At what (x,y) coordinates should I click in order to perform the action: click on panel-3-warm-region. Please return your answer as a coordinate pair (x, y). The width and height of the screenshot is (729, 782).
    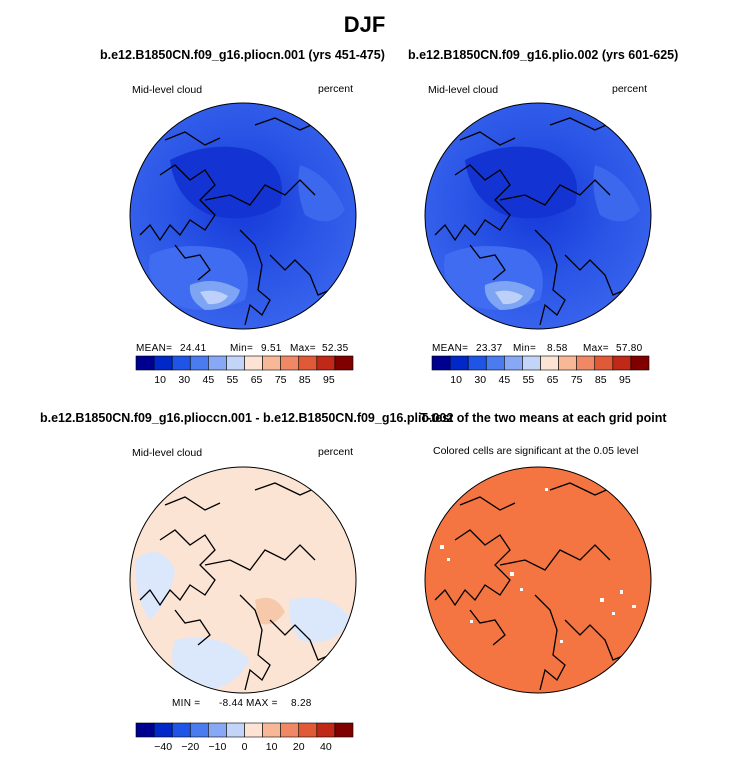
    Looking at the image, I should click on (270, 611).